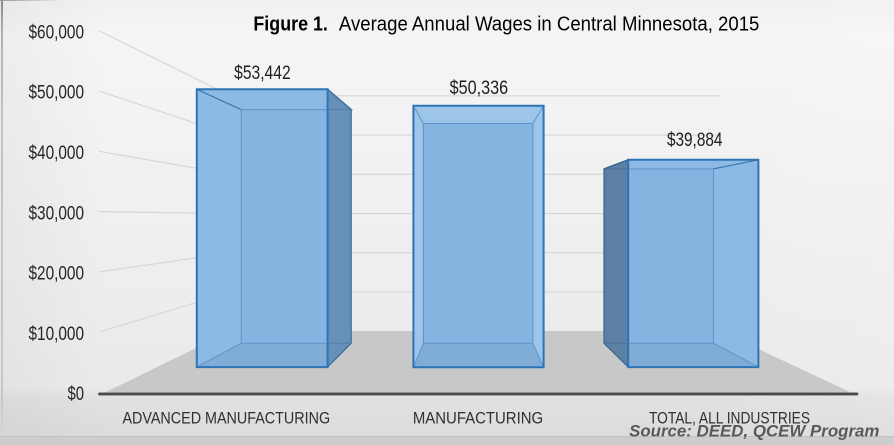 The image size is (894, 445). Describe the element at coordinates (57, 334) in the screenshot. I see `svg-text: $10,000` at that location.